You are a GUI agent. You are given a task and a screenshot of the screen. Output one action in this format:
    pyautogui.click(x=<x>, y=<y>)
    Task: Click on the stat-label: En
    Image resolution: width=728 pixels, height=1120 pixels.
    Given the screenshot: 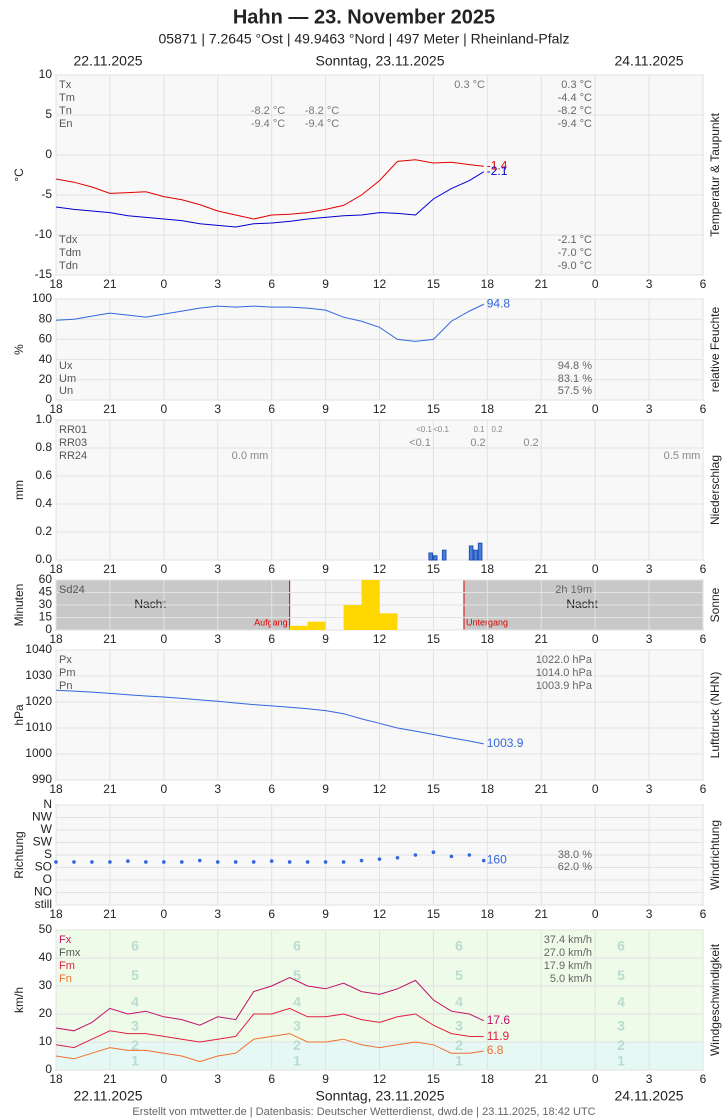 What is the action you would take?
    pyautogui.click(x=65, y=124)
    